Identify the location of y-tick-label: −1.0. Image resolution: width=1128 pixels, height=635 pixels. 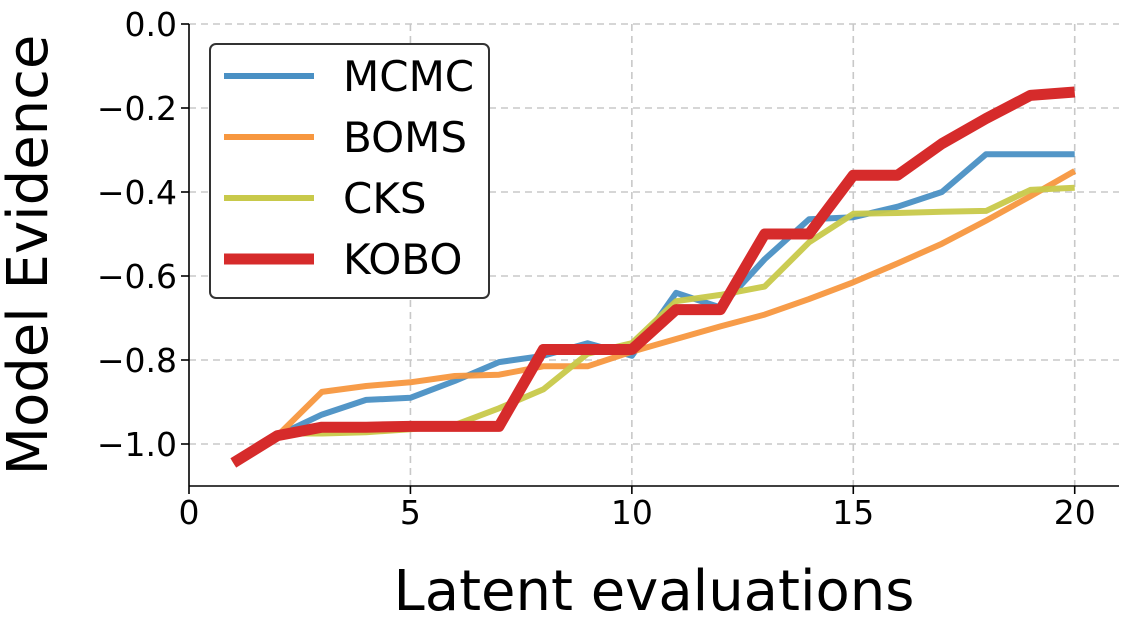
(137, 444).